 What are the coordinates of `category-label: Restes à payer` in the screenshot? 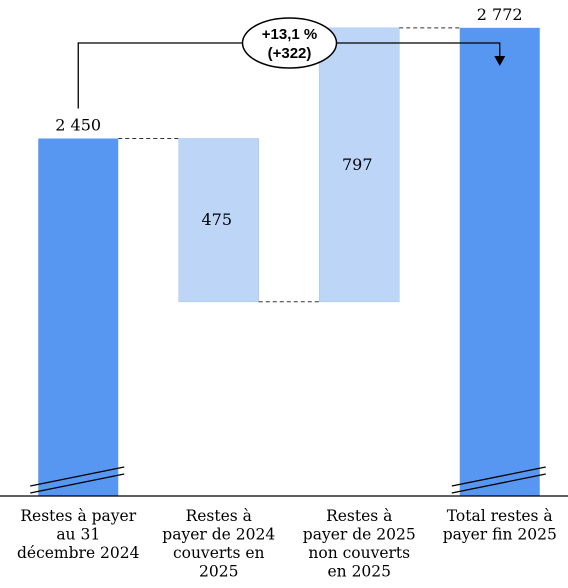 It's located at (78, 516).